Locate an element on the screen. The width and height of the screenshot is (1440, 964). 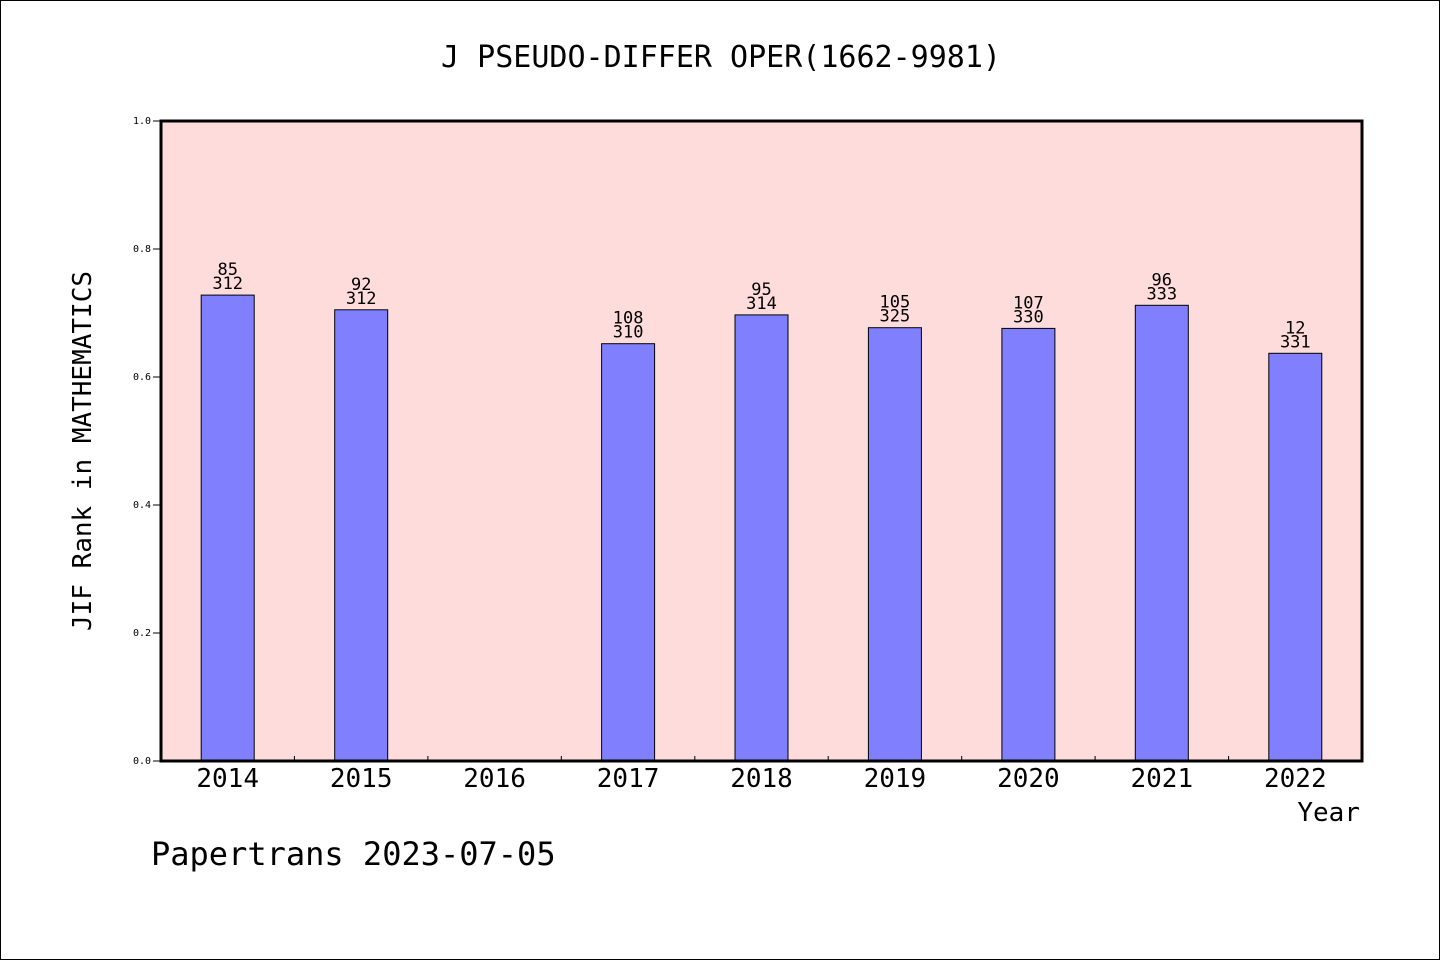
x-tick-label-2022: 2022 is located at coordinates (1295, 779).